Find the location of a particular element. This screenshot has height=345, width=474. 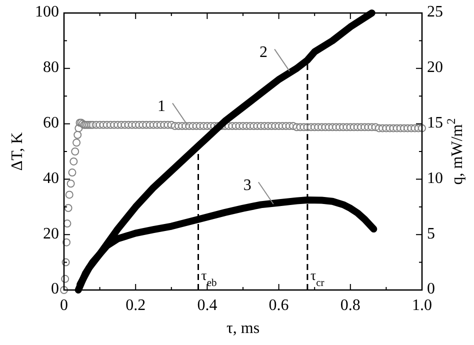

y2-tick-label: 10 is located at coordinates (435, 178).